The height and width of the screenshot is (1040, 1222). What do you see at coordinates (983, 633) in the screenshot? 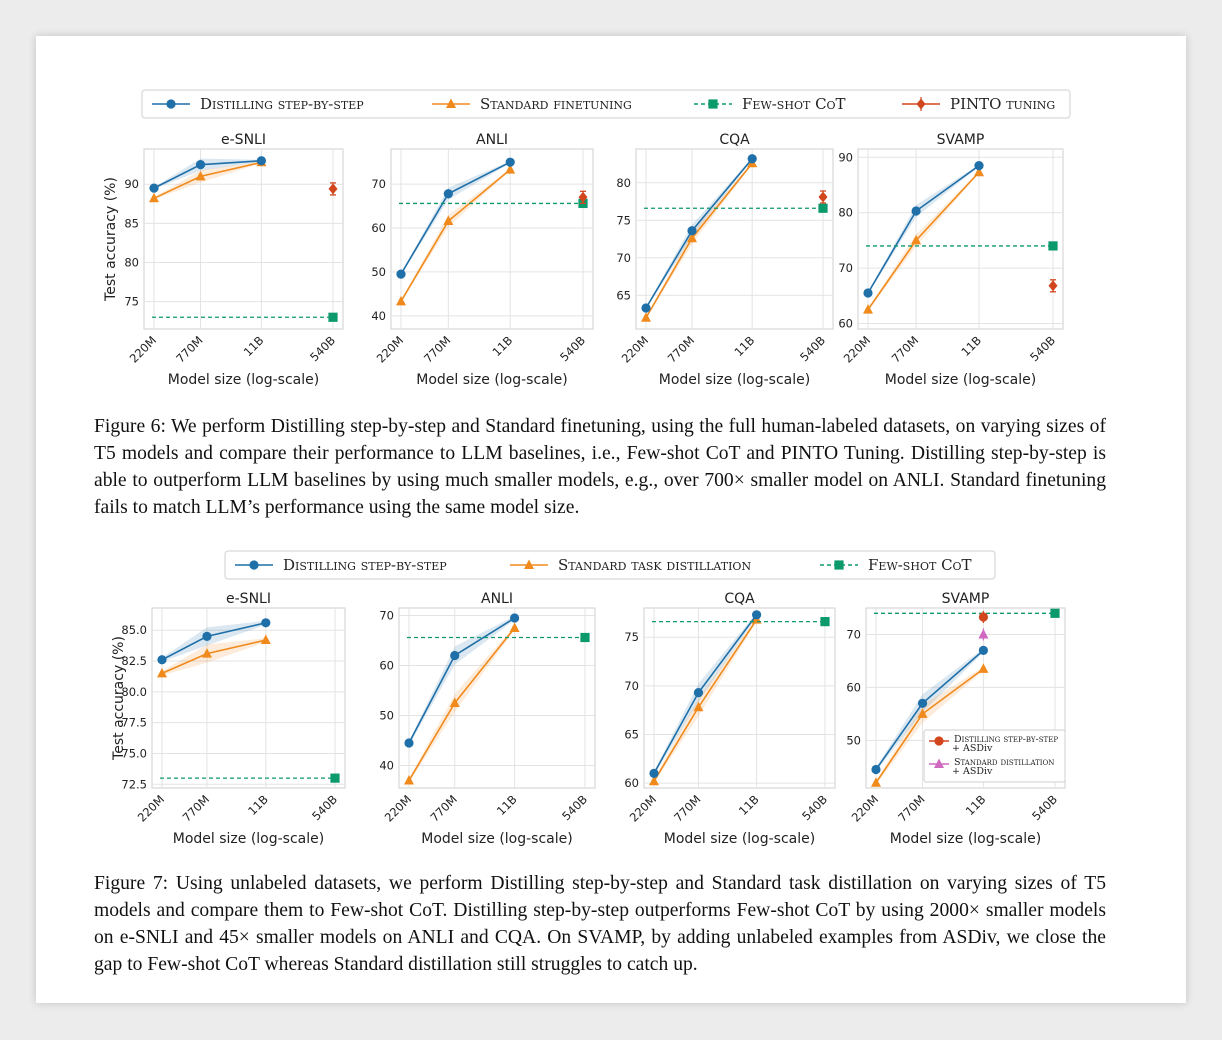
I see `data-point-standard-distillation-asdiv` at bounding box center [983, 633].